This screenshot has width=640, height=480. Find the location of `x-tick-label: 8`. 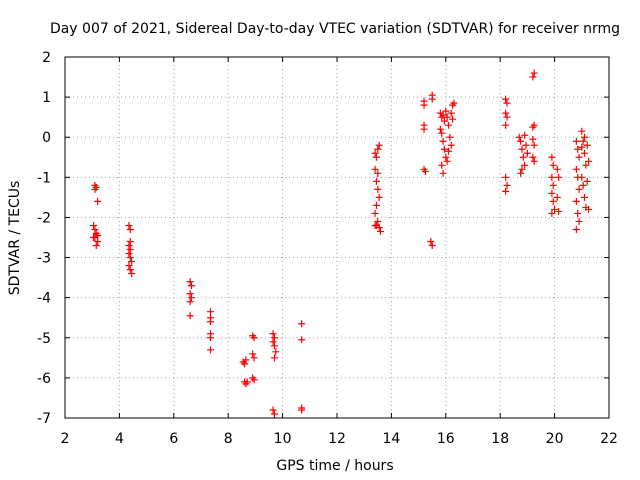

x-tick-label: 8 is located at coordinates (228, 439).